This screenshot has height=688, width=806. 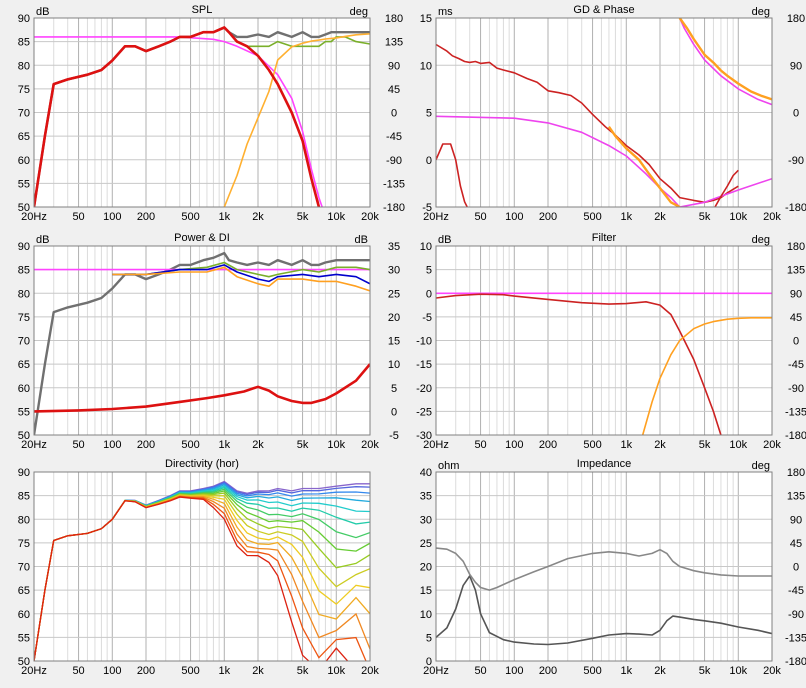 I want to click on left-tick-label: -20, so click(x=424, y=389).